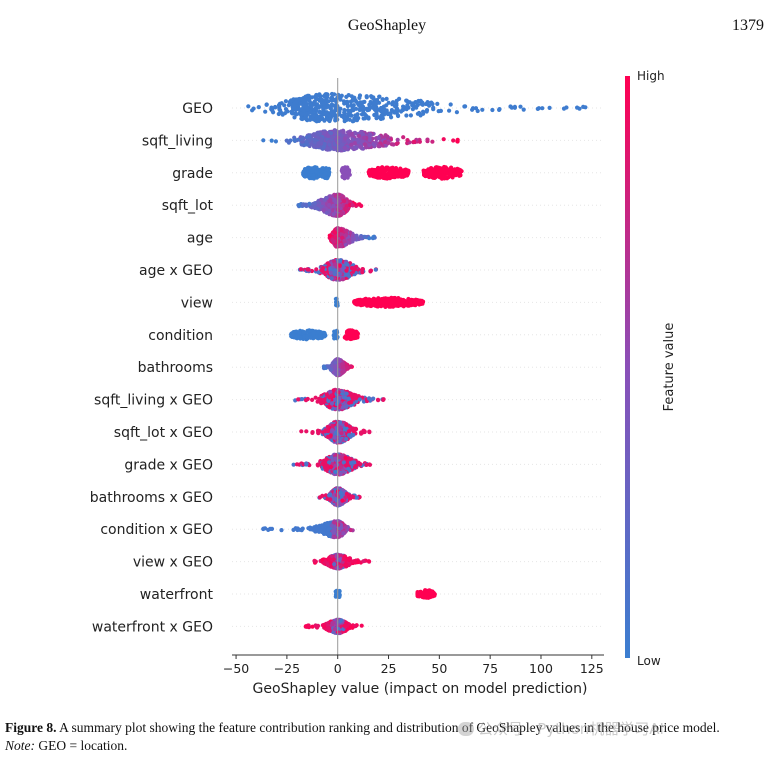 The image size is (774, 760). I want to click on feature-label: view, so click(197, 303).